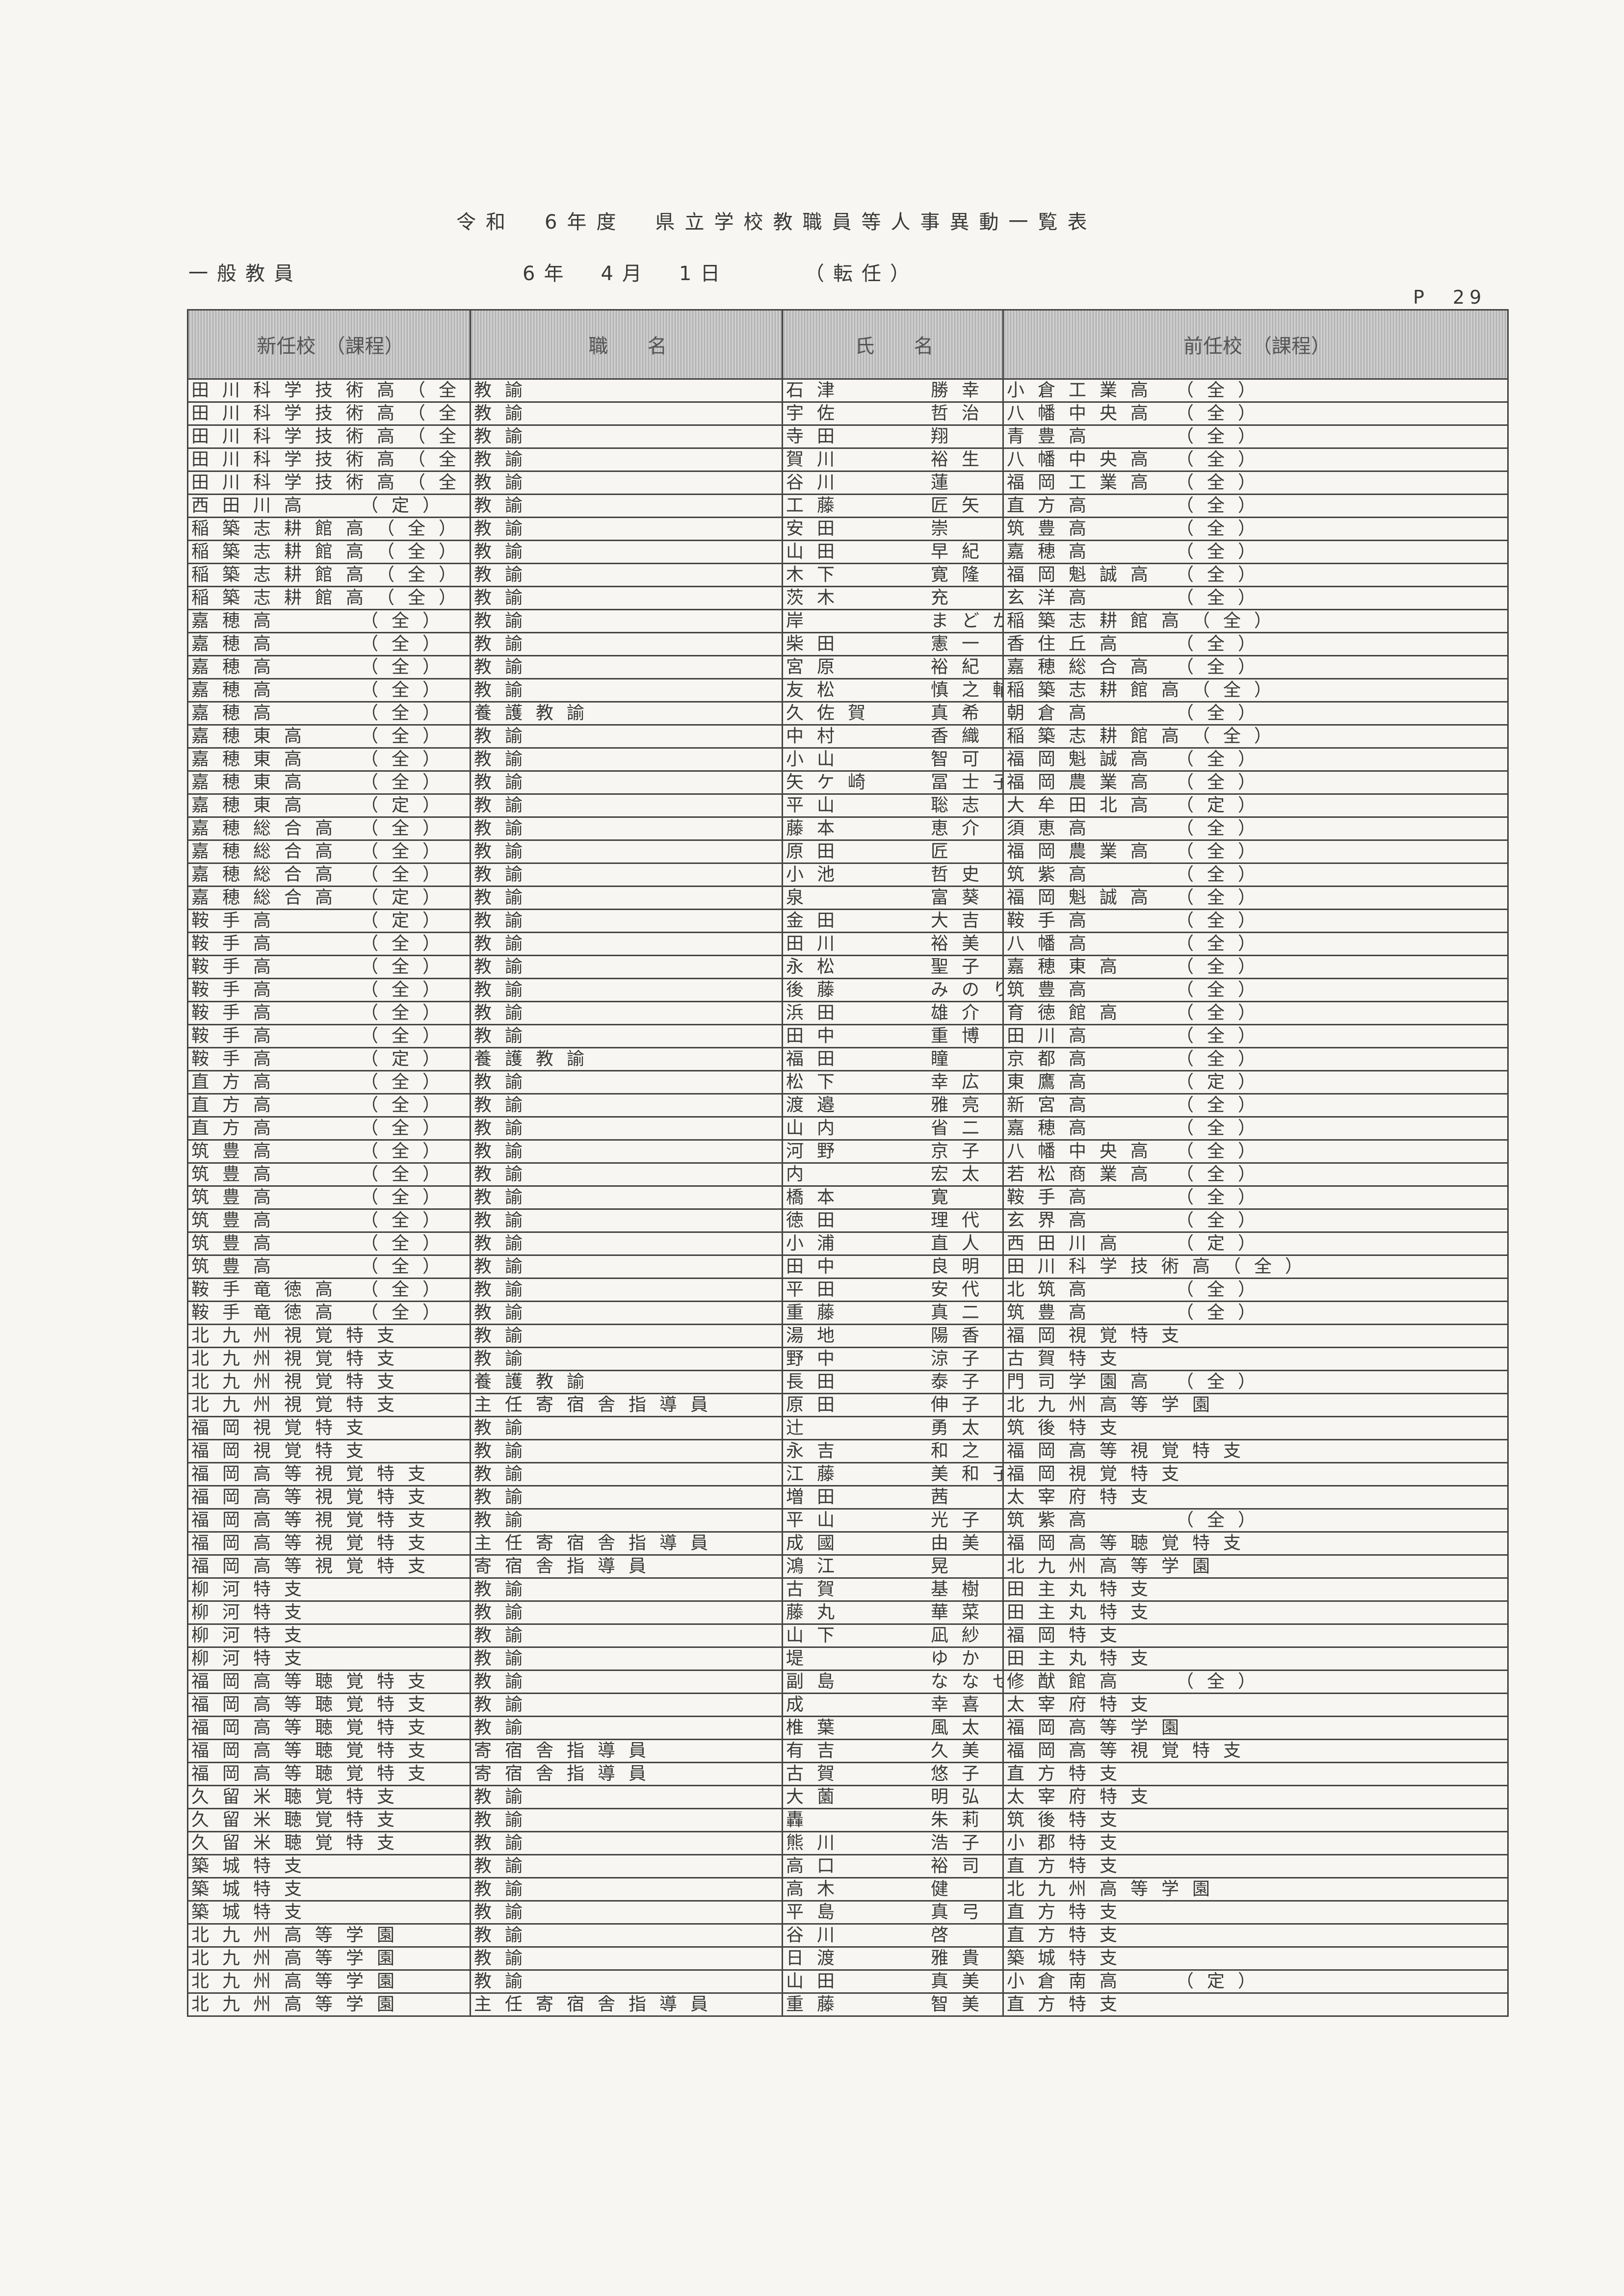 This screenshot has width=1624, height=2296. Describe the element at coordinates (315, 1497) in the screenshot. I see `new-school: 福岡高等視覚特支` at that location.